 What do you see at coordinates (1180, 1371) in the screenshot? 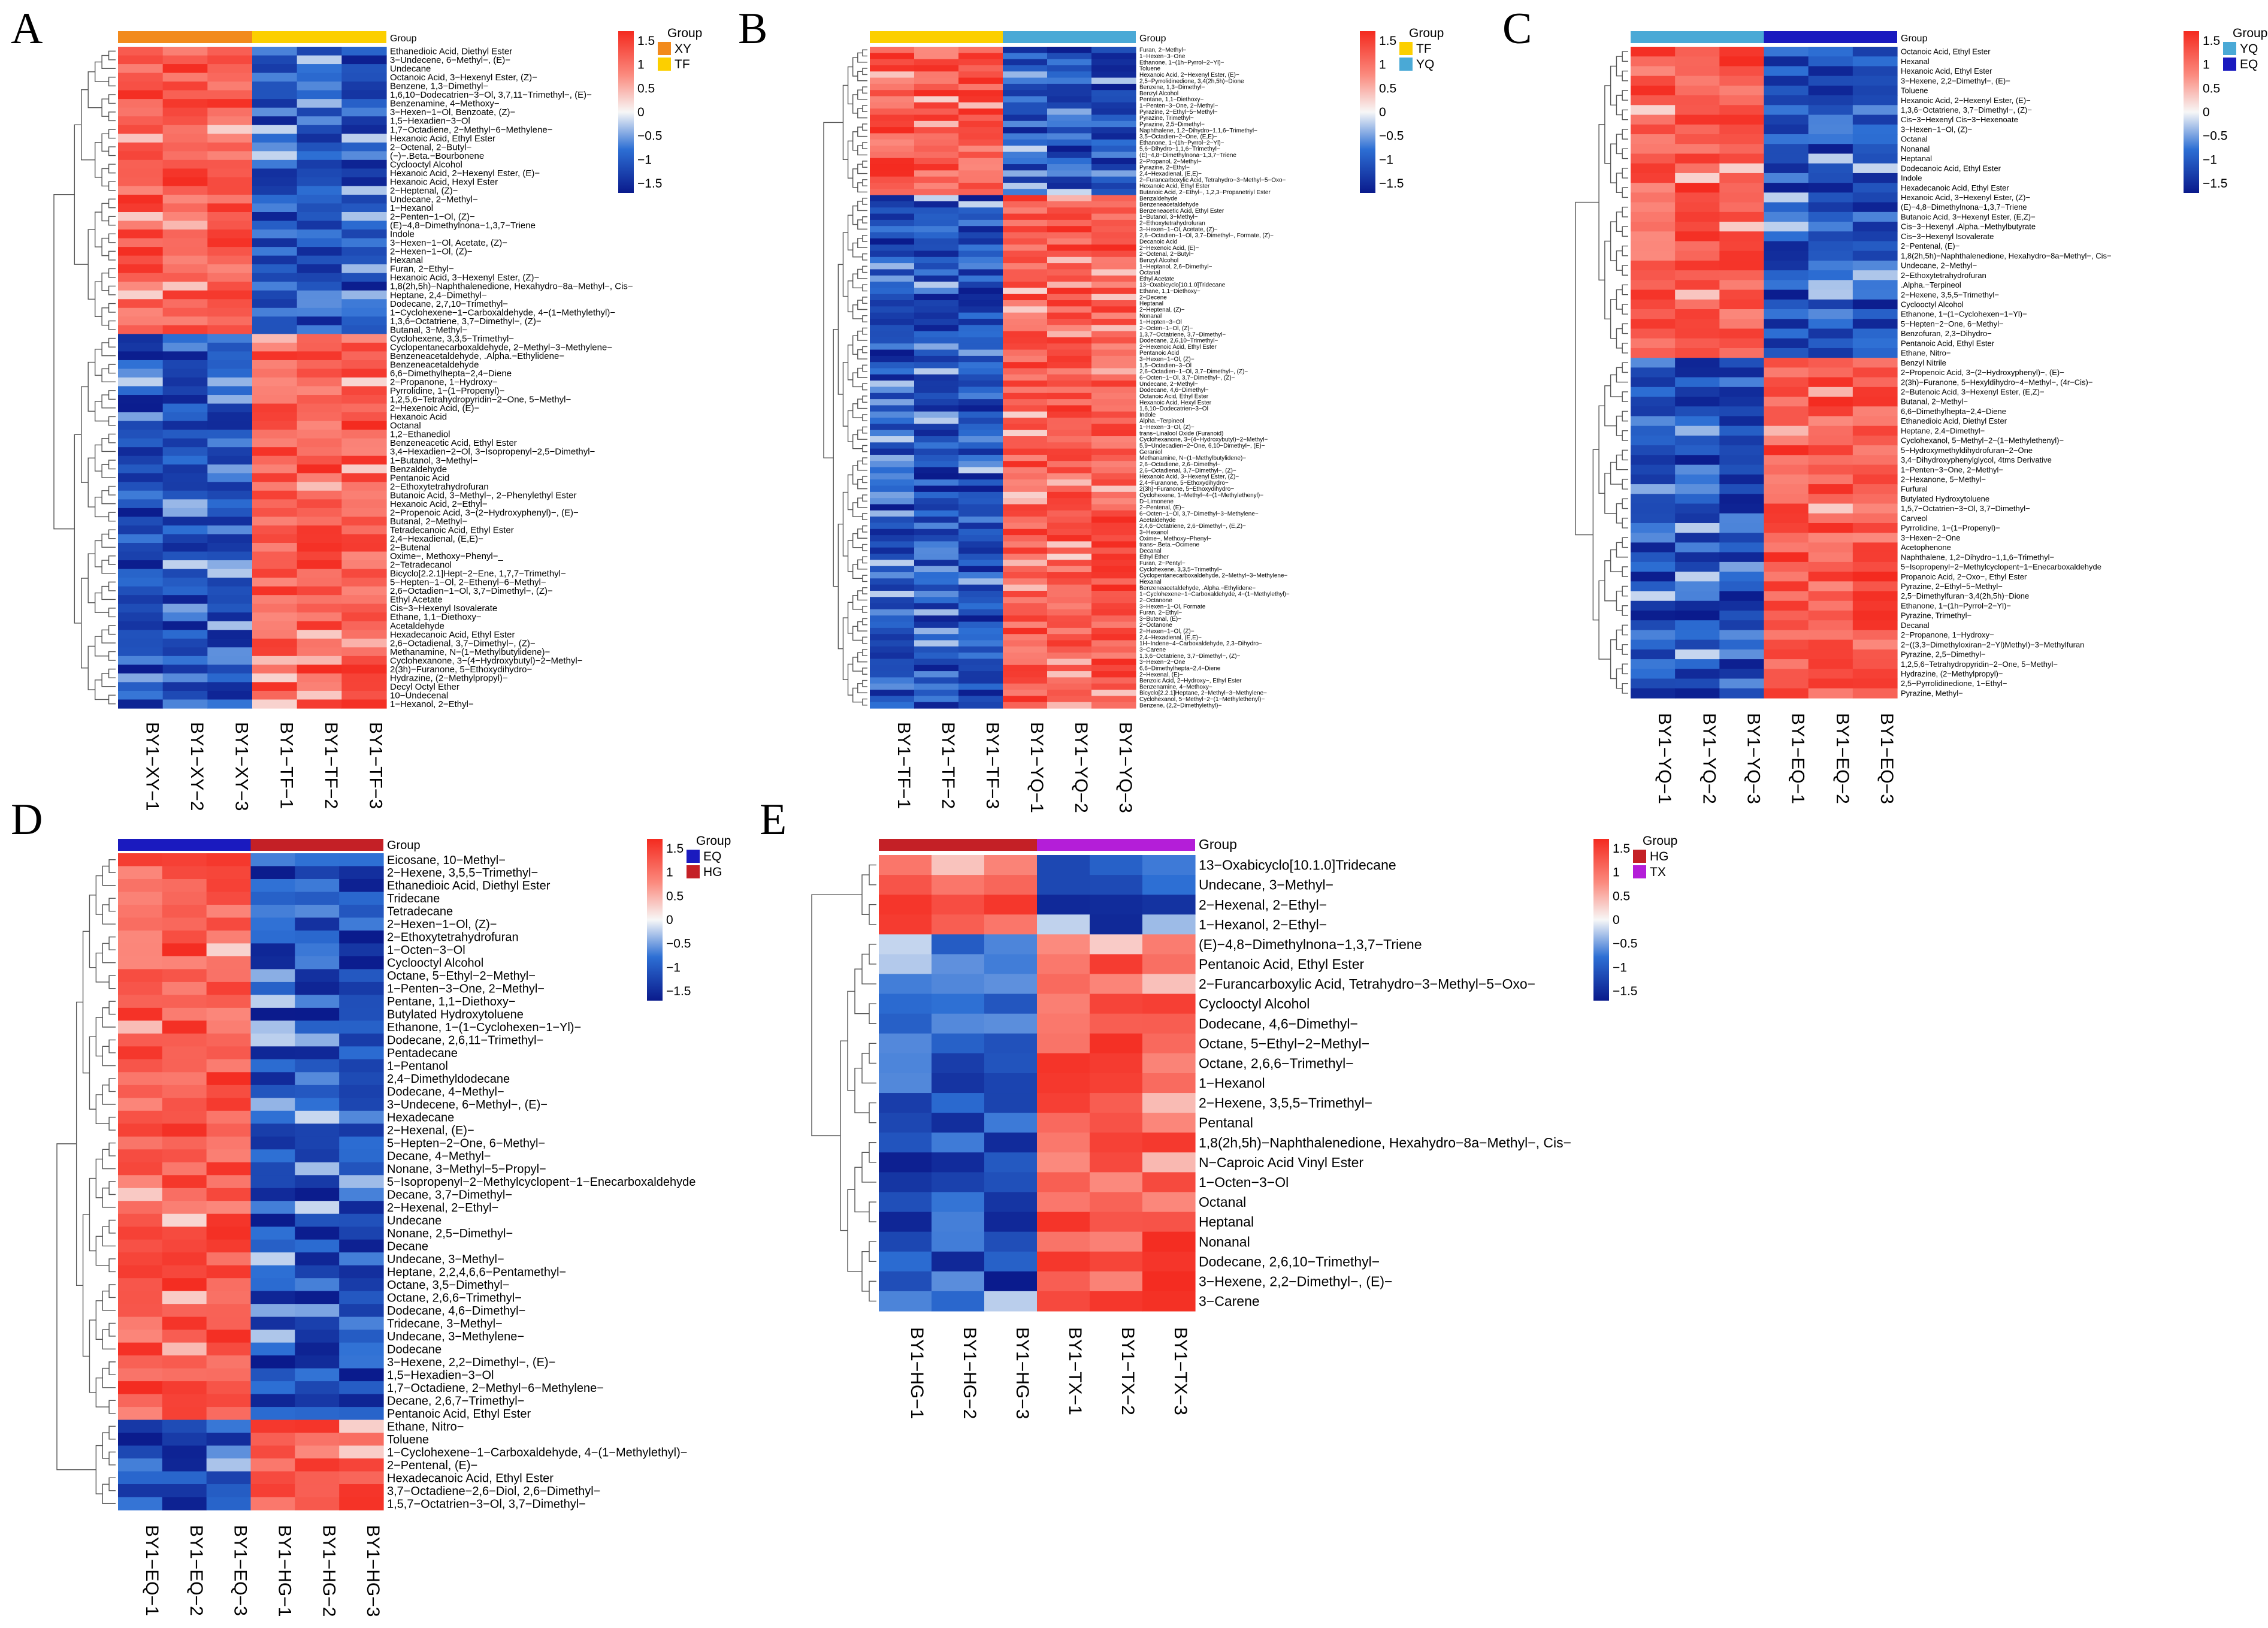
I see `column-label: BY1−TX−3` at bounding box center [1180, 1371].